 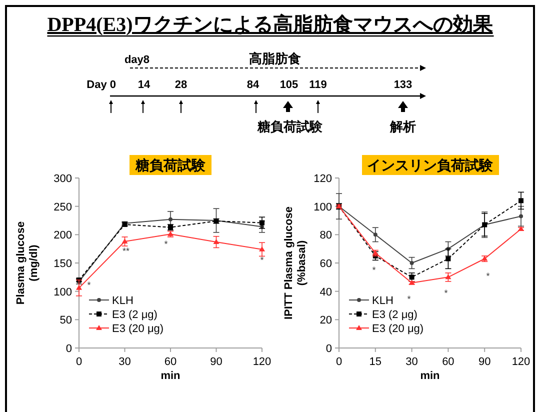 I want to click on text: 高脂肪食, so click(x=275, y=58).